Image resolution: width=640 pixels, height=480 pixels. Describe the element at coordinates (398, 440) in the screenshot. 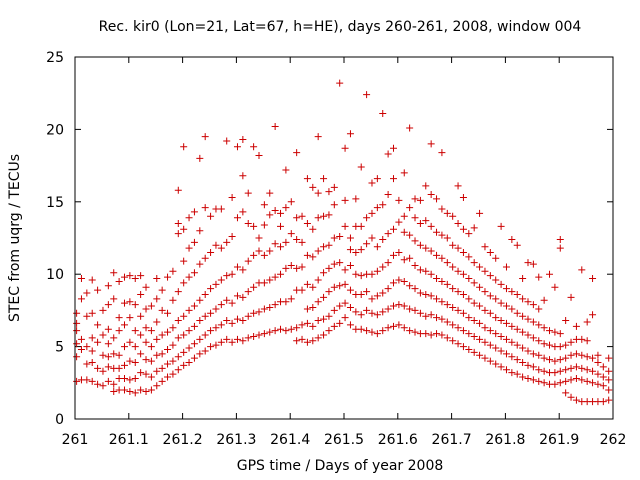

I see `x-tick-label: 261.6` at that location.